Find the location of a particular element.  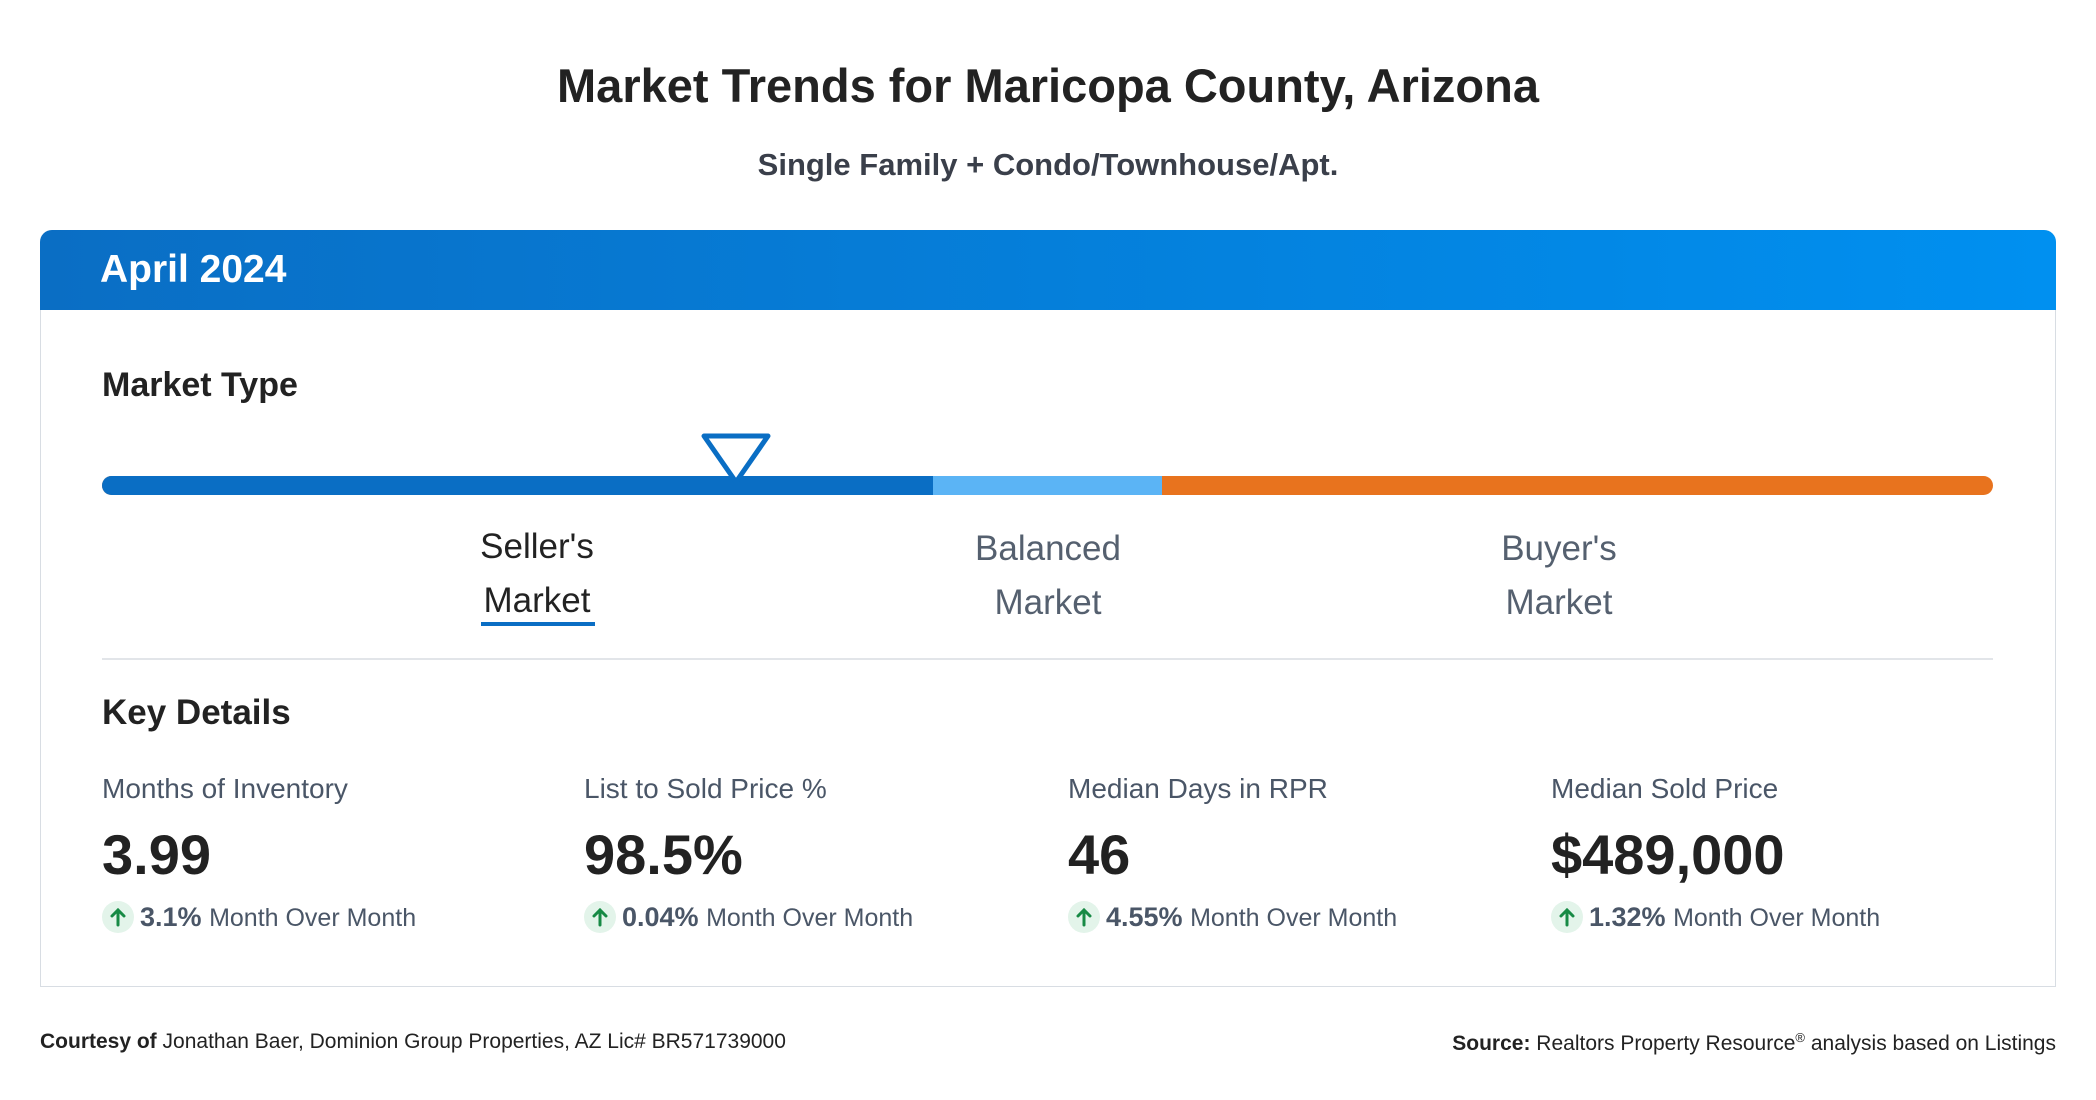

change-value: 1.32% is located at coordinates (1627, 917).